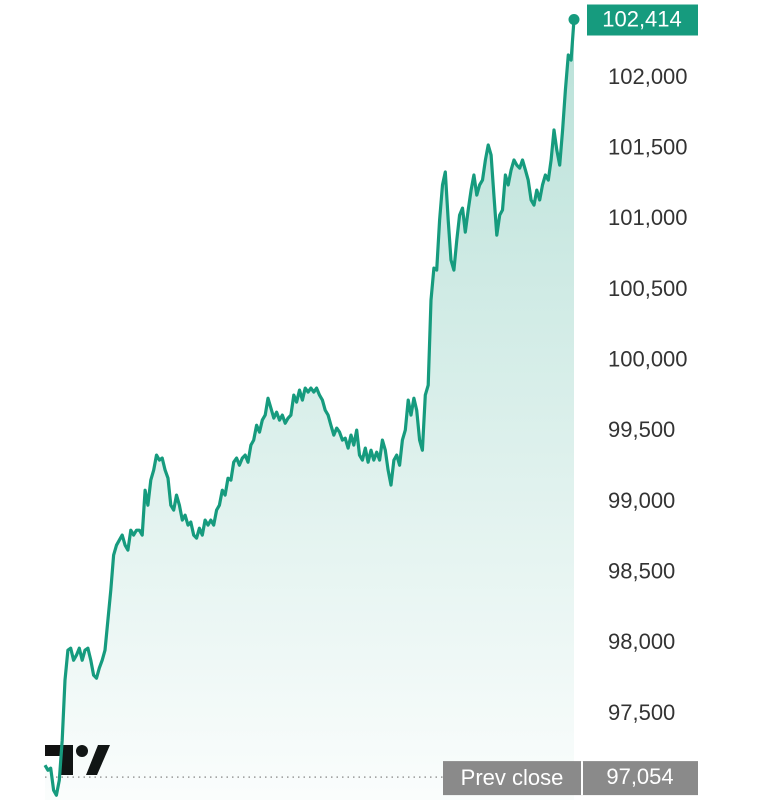 The image size is (765, 800). I want to click on y-tick-label: 98,000, so click(641, 641).